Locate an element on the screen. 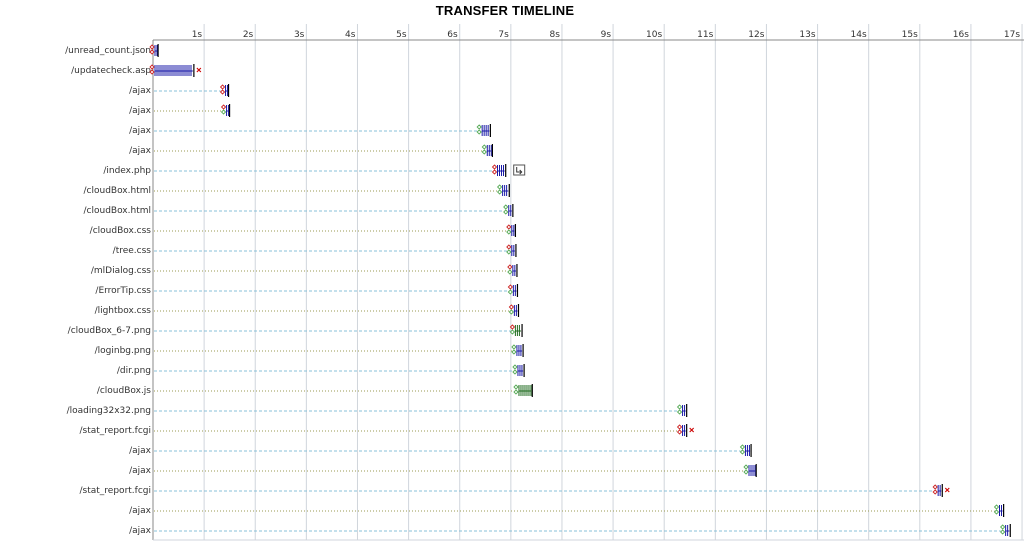 Image resolution: width=1029 pixels, height=560 pixels. request-row: /cloudBox_6-7.png is located at coordinates (295, 330).